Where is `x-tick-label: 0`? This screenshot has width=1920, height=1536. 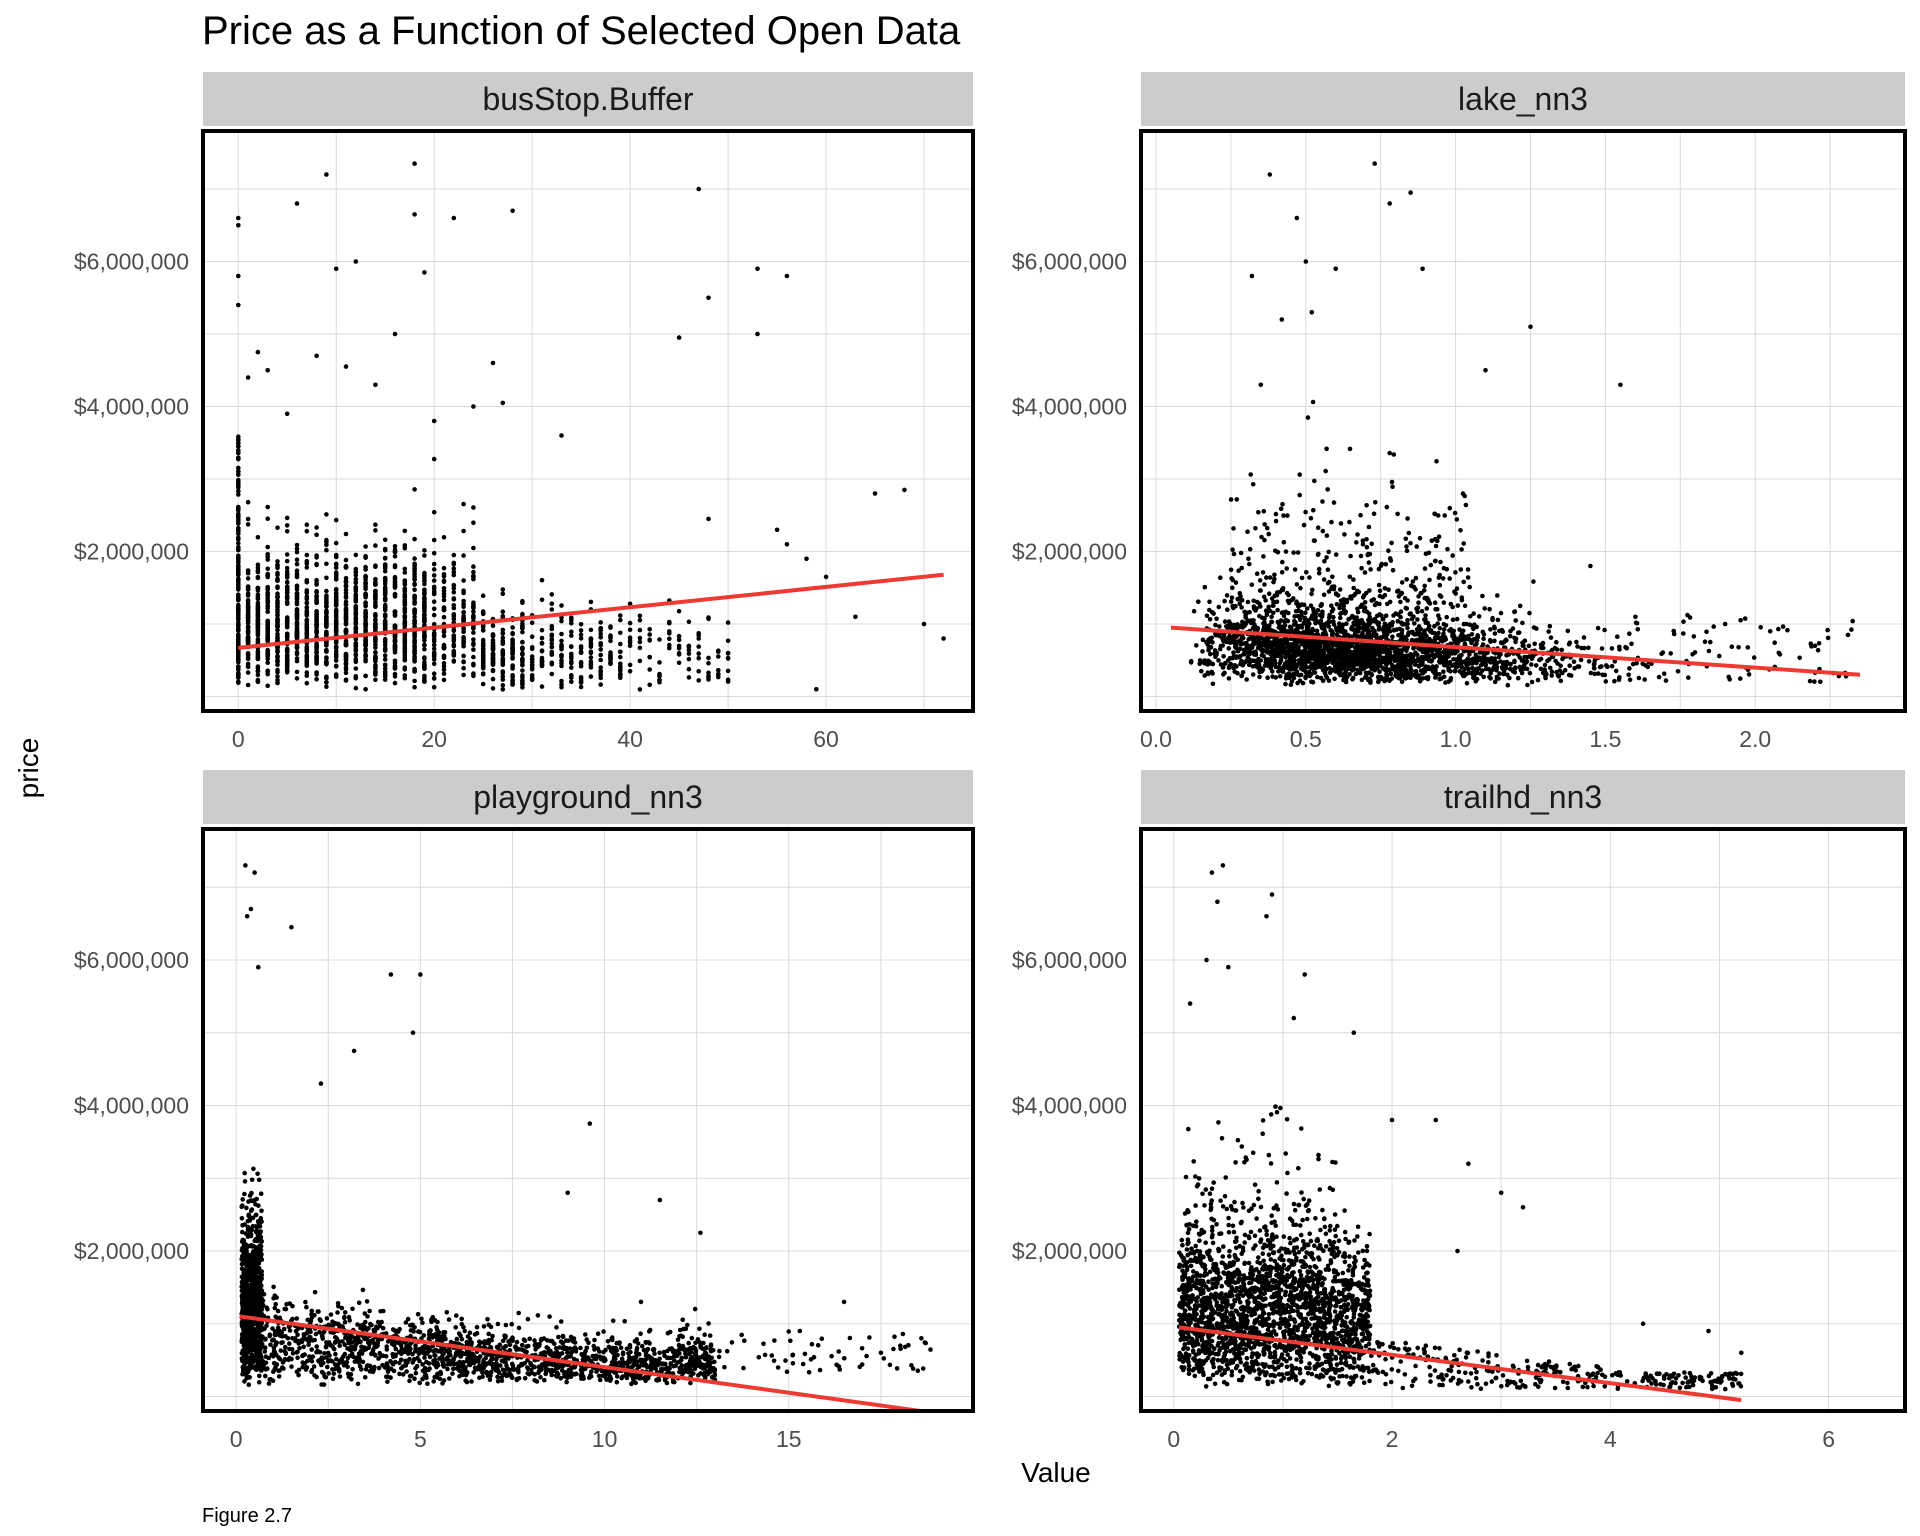
x-tick-label: 0 is located at coordinates (238, 739).